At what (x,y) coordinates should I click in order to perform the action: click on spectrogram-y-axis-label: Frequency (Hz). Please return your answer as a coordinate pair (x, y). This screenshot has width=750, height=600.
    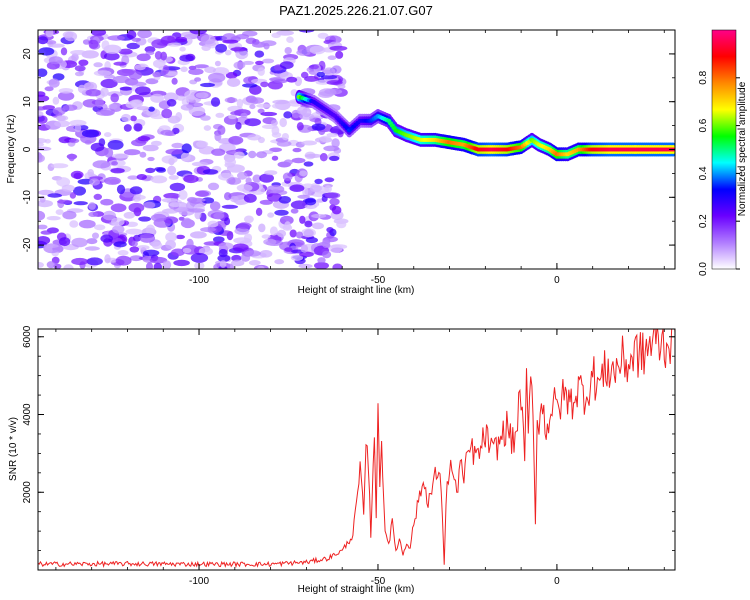
    Looking at the image, I should click on (11, 149).